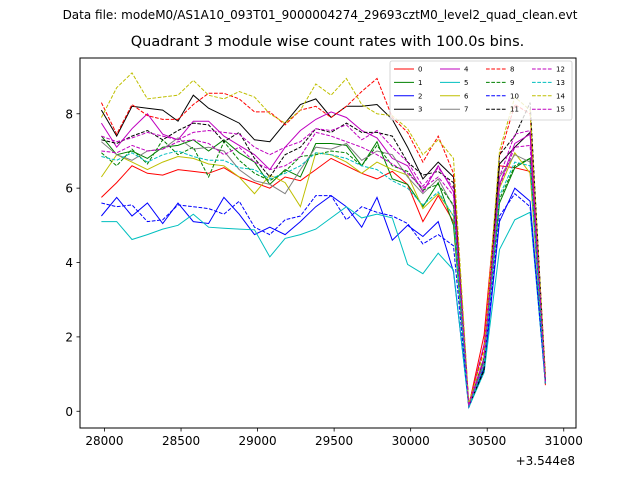 This screenshot has width=640, height=480. What do you see at coordinates (69, 263) in the screenshot?
I see `y-tick-label: 4` at bounding box center [69, 263].